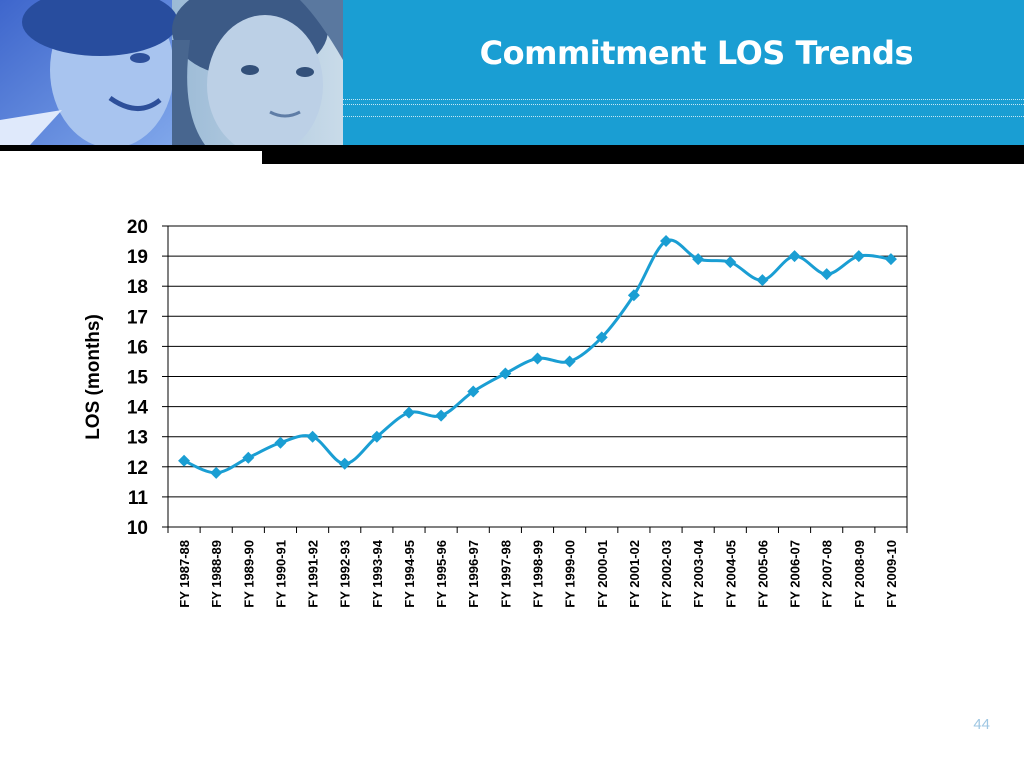 The image size is (1024, 768). What do you see at coordinates (505, 574) in the screenshot?
I see `x-tick-label: FY 1997-98` at bounding box center [505, 574].